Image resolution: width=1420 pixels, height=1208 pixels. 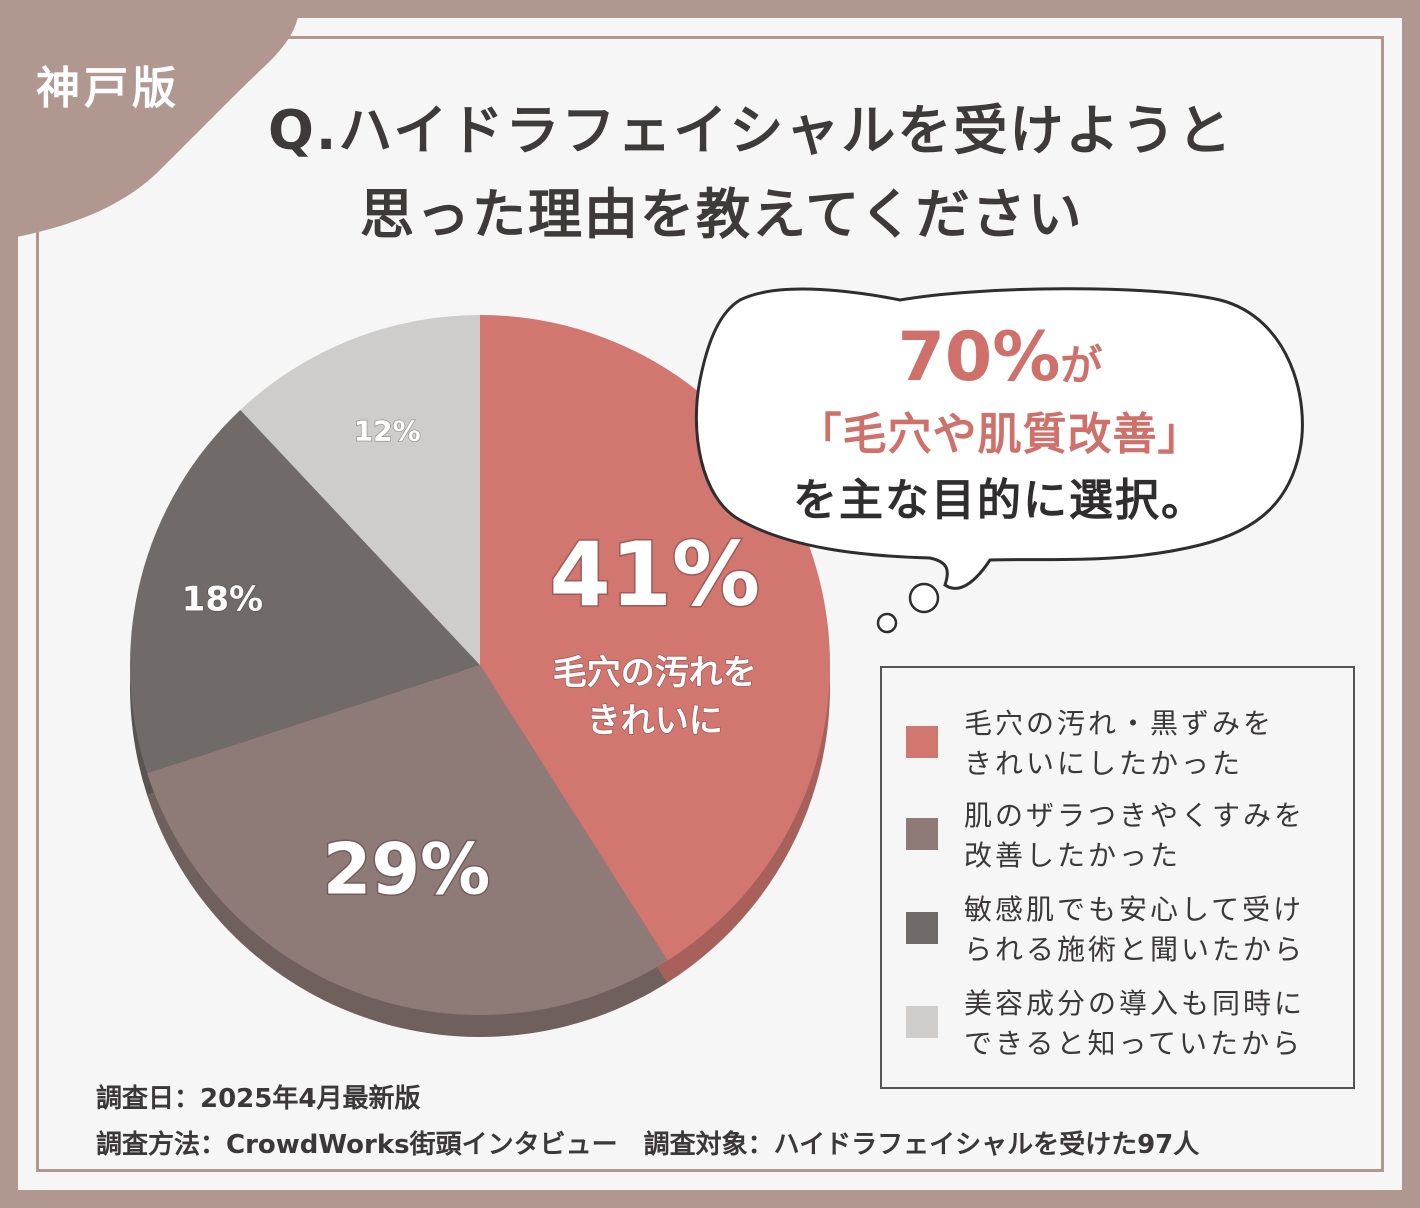 What do you see at coordinates (979, 357) in the screenshot?
I see `callout-percent: 70%` at bounding box center [979, 357].